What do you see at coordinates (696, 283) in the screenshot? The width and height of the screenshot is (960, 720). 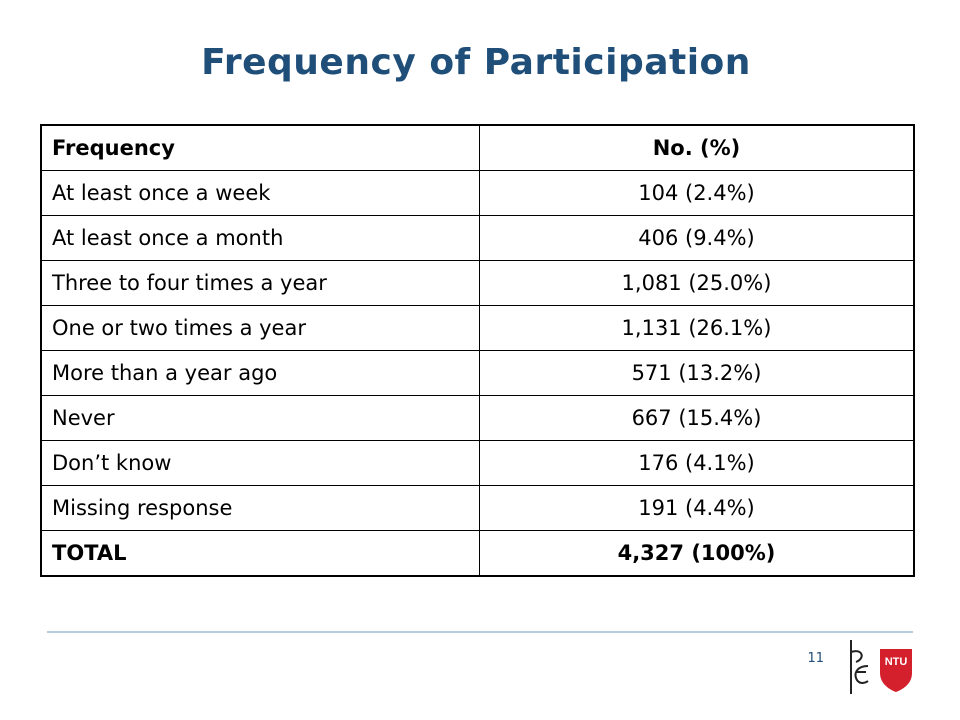 I see `row-value: 1,081 (25.0%)` at bounding box center [696, 283].